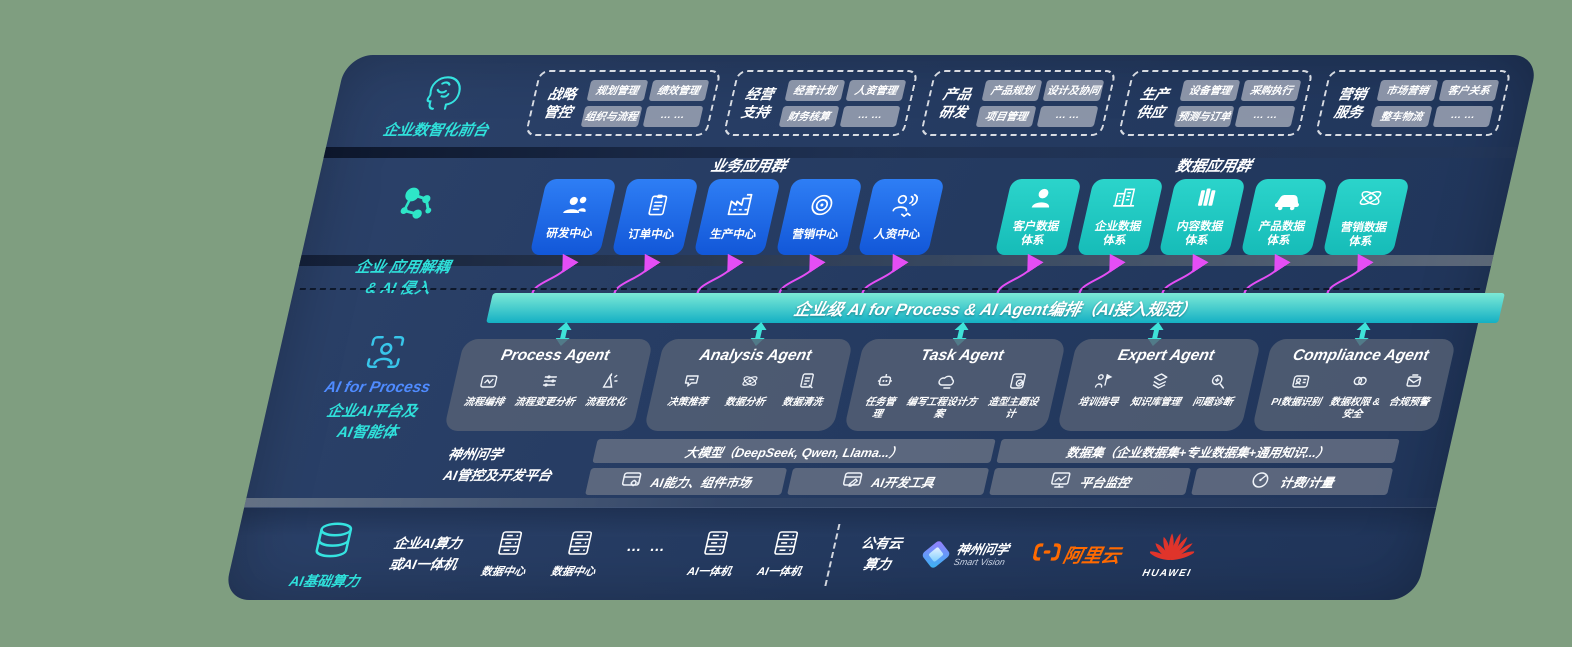 Image resolution: width=1572 pixels, height=647 pixels. Describe the element at coordinates (1172, 548) in the screenshot. I see `huawei-flower-icon` at that location.